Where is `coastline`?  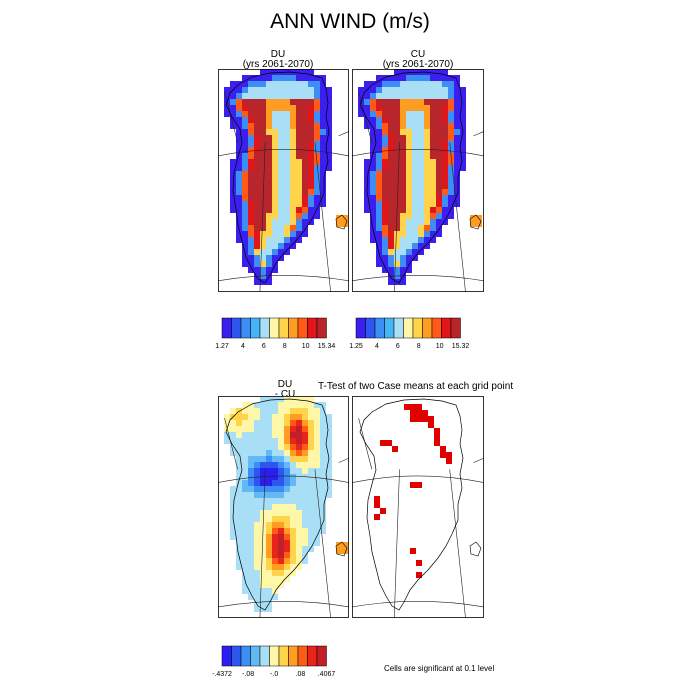 coastline is located at coordinates (277, 504).